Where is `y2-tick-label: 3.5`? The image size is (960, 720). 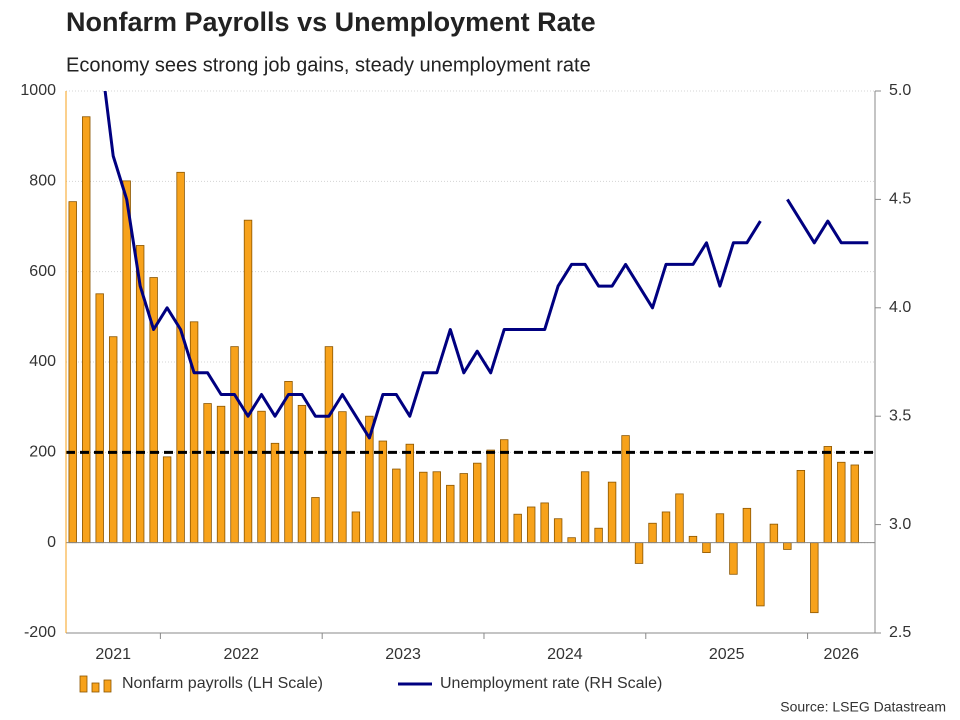
y2-tick-label: 3.5 is located at coordinates (900, 415).